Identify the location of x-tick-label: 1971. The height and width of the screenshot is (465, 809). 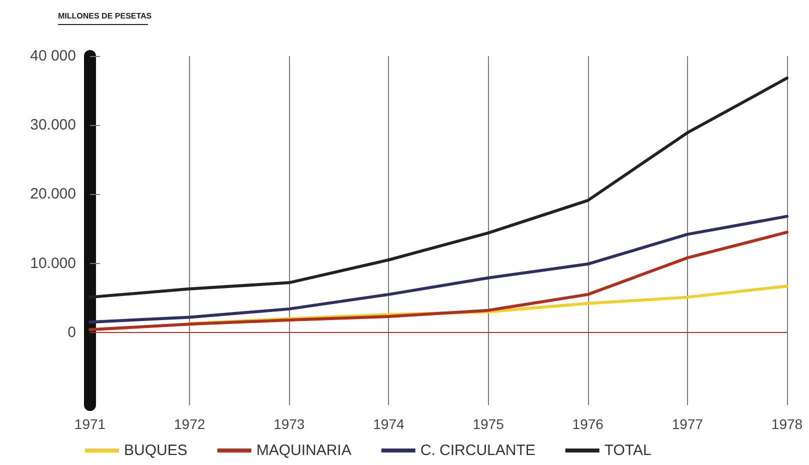
(90, 424).